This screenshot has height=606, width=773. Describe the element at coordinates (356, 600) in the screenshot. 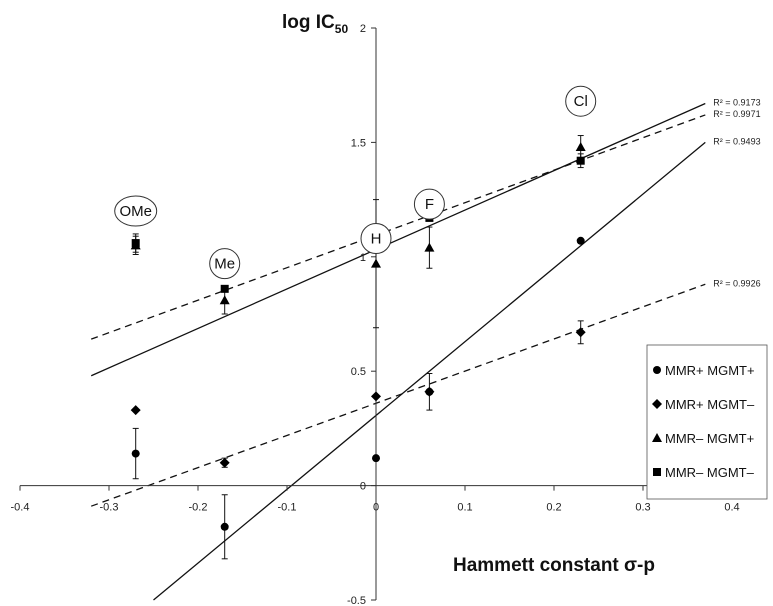

I see `y-tick-label: -0.5` at that location.